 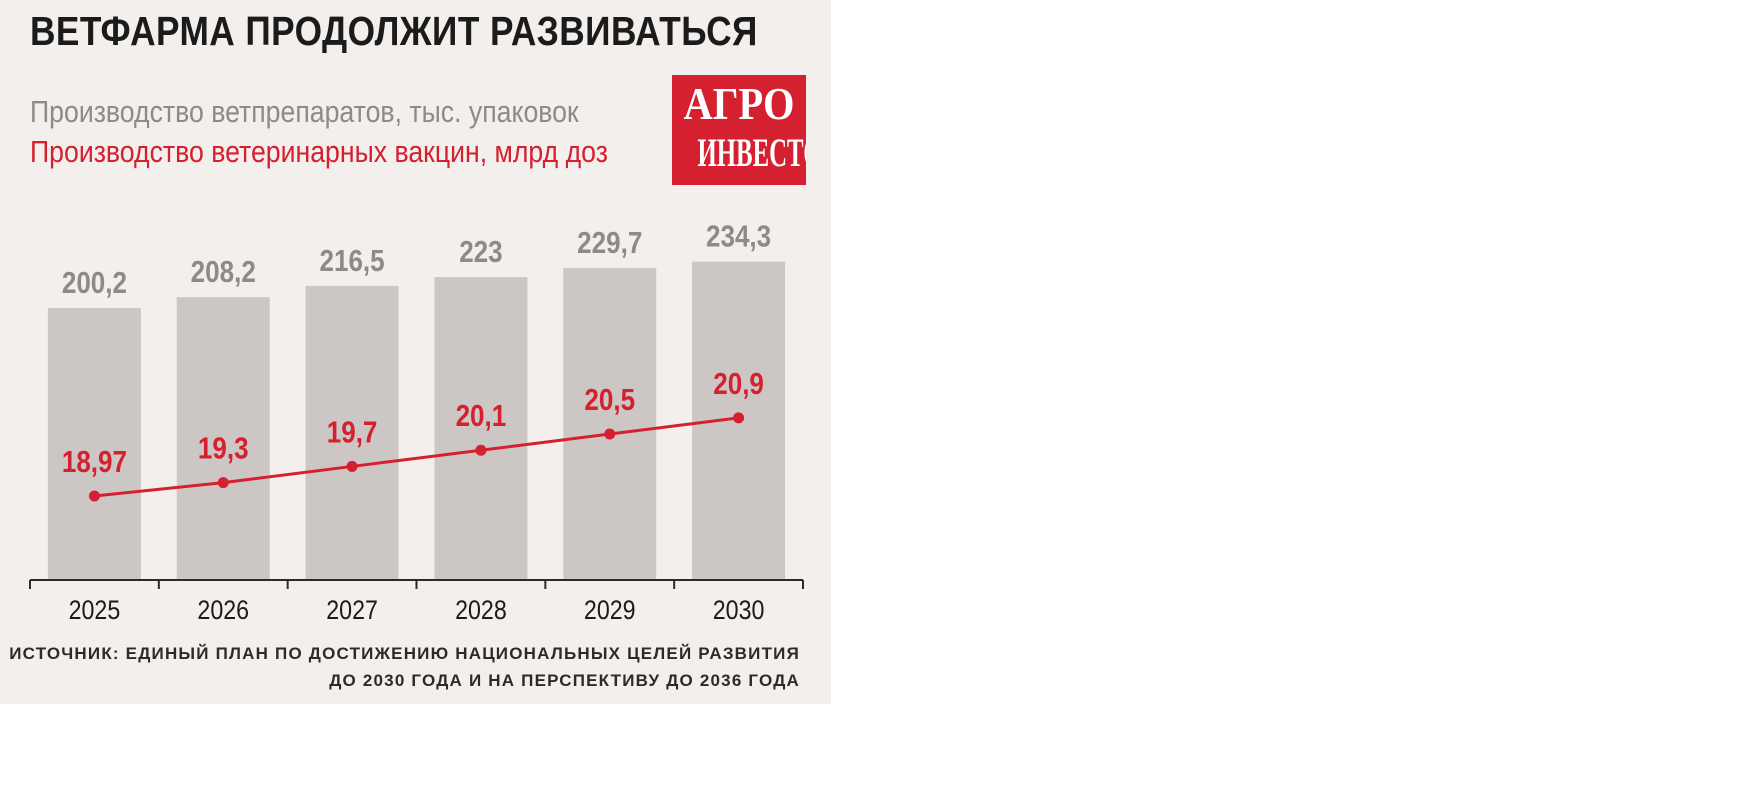 What do you see at coordinates (94, 444) in the screenshot?
I see `bar-2025` at bounding box center [94, 444].